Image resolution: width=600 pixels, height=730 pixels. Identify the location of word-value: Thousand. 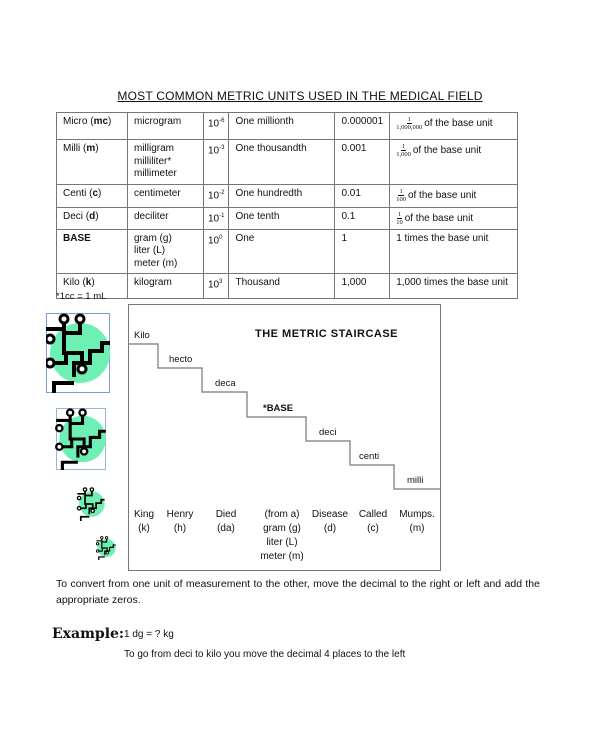
(257, 282).